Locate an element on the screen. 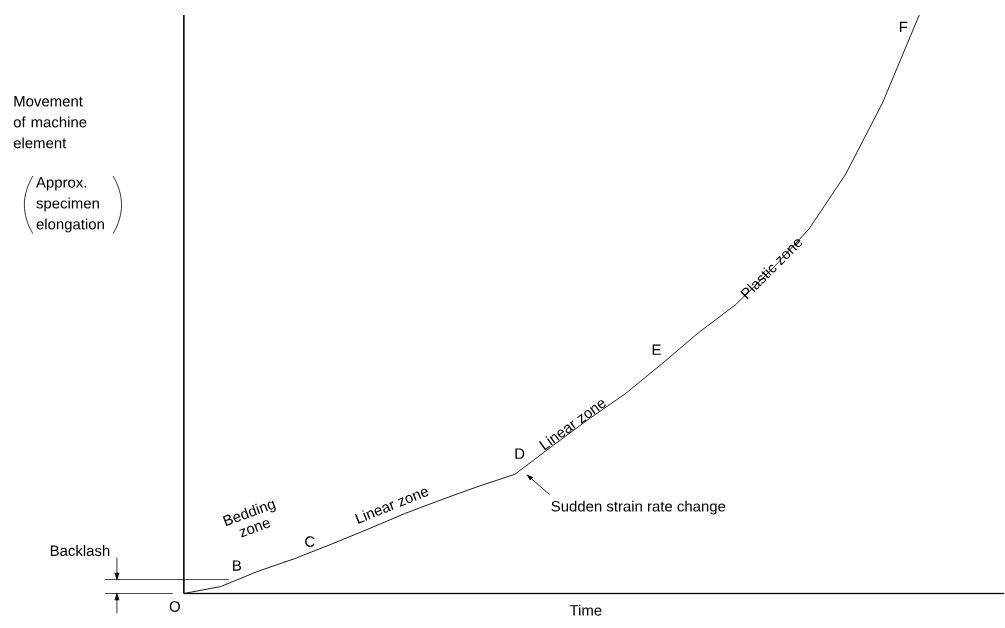 The image size is (1005, 628). annotation: C is located at coordinates (310, 541).